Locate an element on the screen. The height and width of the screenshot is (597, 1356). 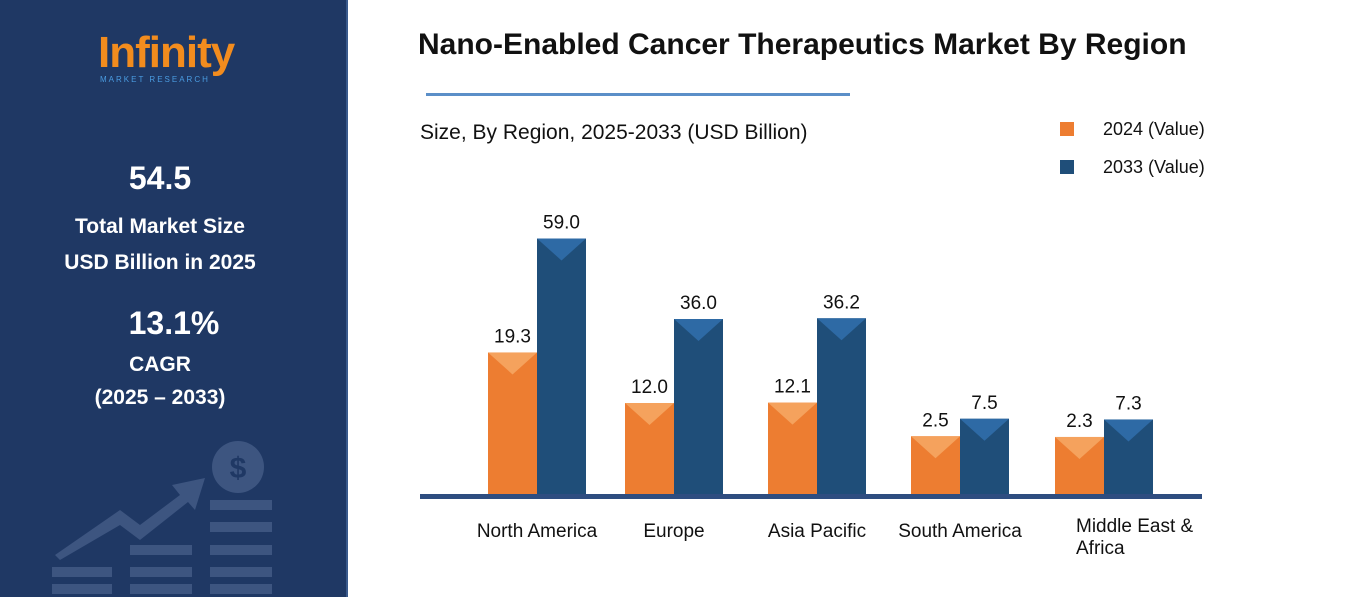
legend-item-2024: 2024 (Value) is located at coordinates (1132, 129).